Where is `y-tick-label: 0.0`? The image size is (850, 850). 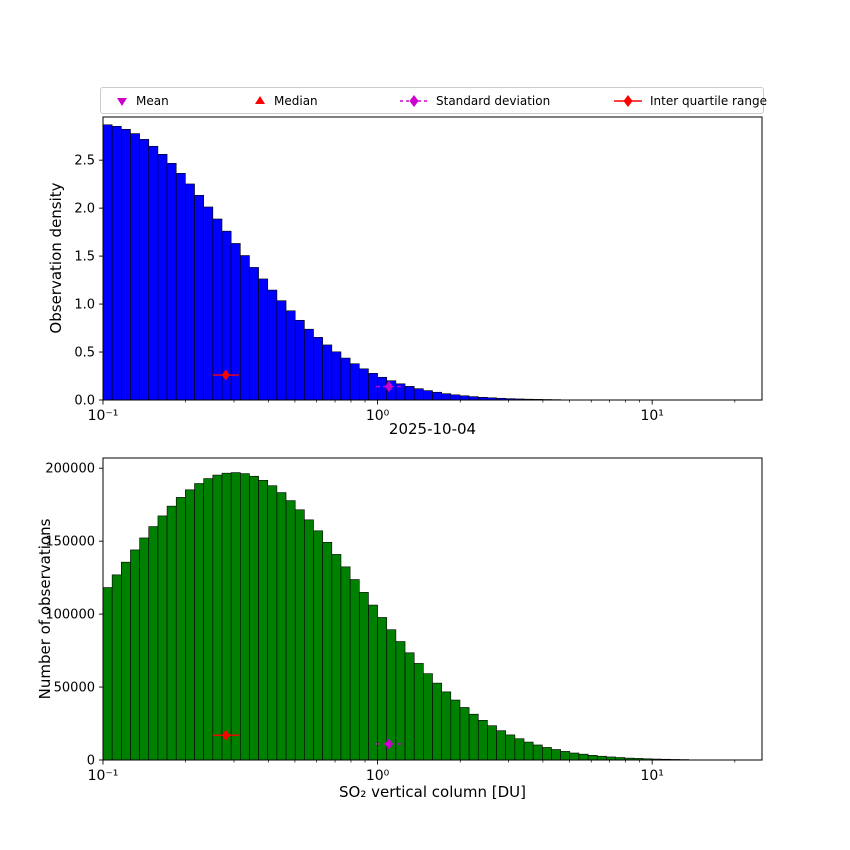 y-tick-label: 0.0 is located at coordinates (84, 401).